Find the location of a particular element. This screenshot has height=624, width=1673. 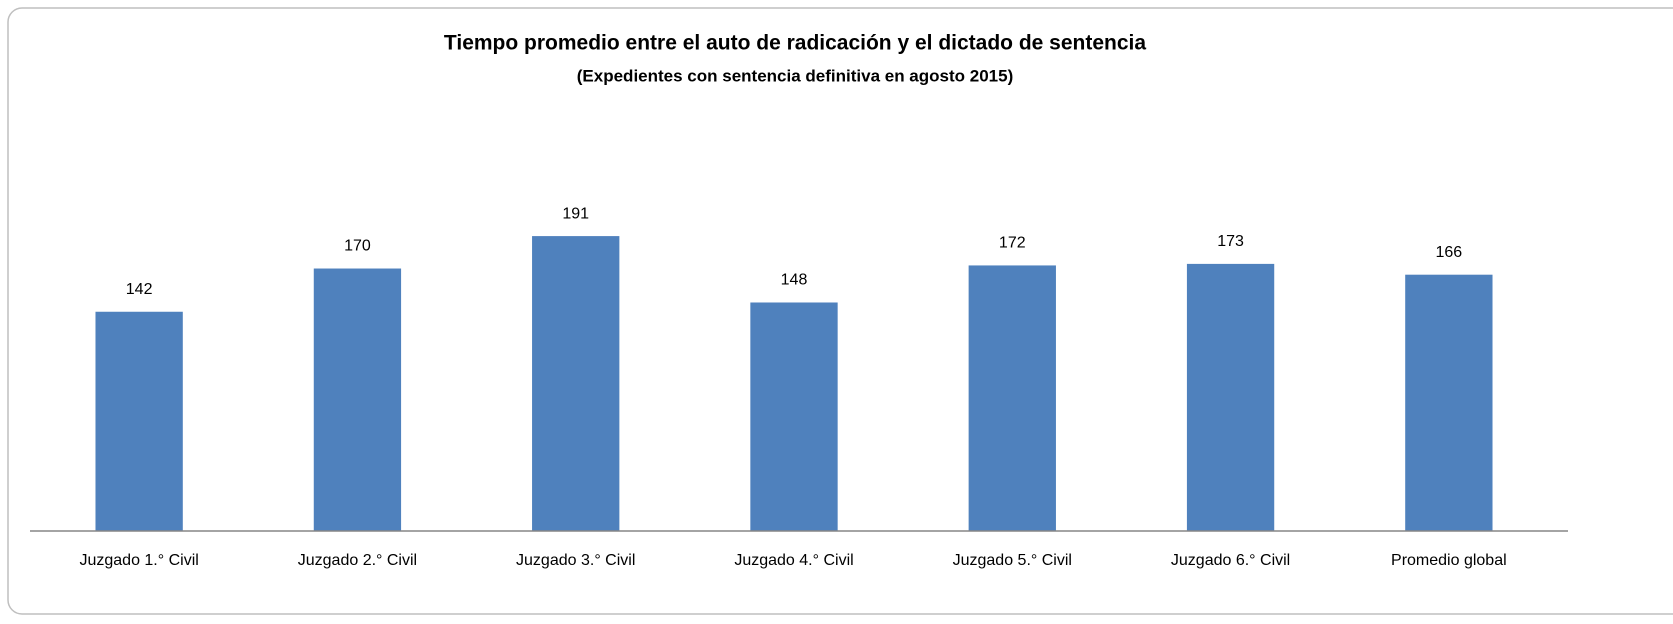

data-label: 173 is located at coordinates (1230, 241).